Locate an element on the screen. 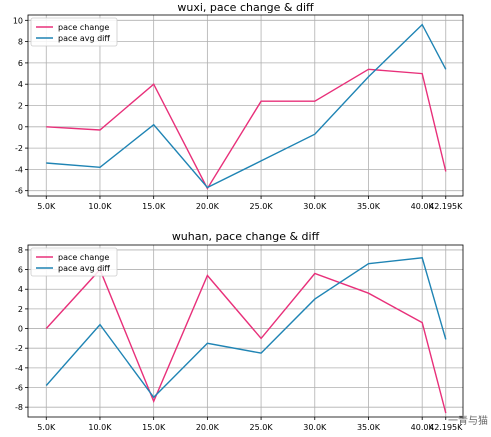 This screenshot has height=437, width=491. chart-title: wuxi, pace change & diff is located at coordinates (245, 7).